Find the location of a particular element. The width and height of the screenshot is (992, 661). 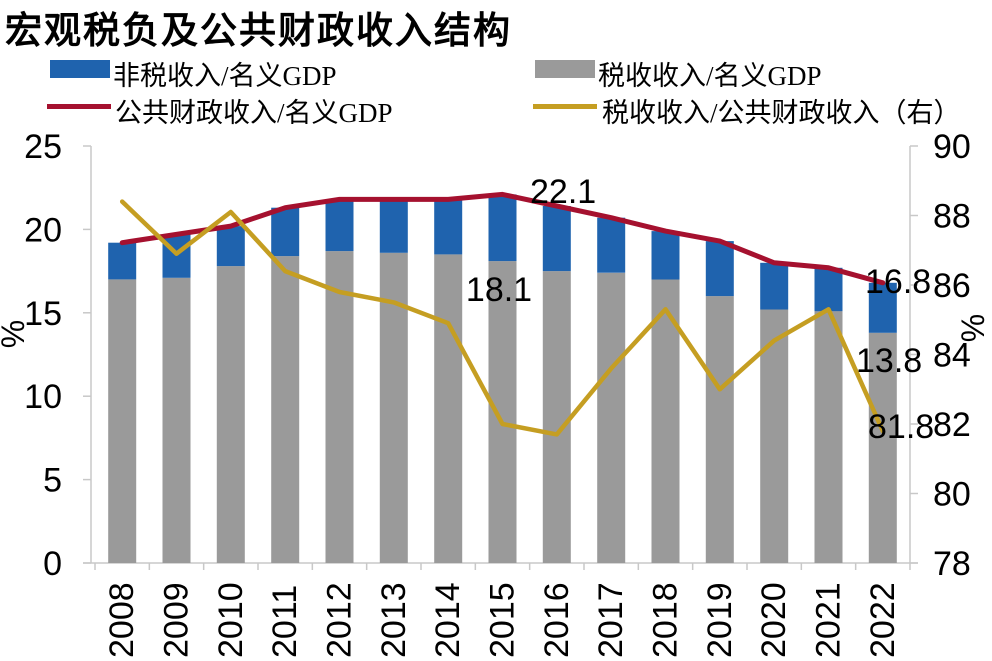

x-axis-tick-label: 2016 is located at coordinates (557, 620).